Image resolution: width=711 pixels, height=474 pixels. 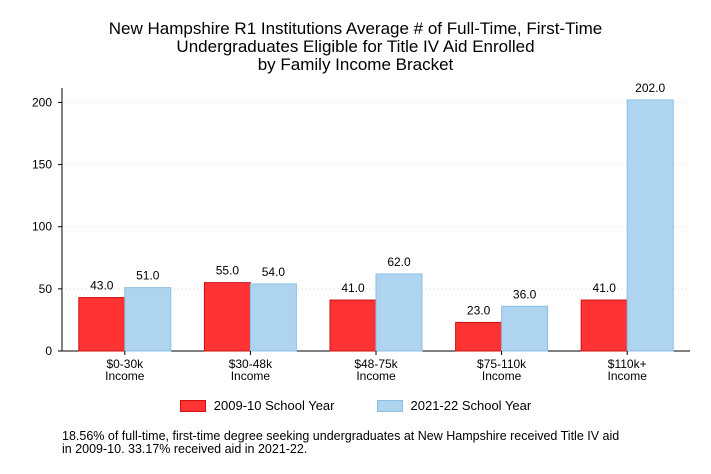 What do you see at coordinates (148, 276) in the screenshot?
I see `data-label-series-2-1: 51.0` at bounding box center [148, 276].